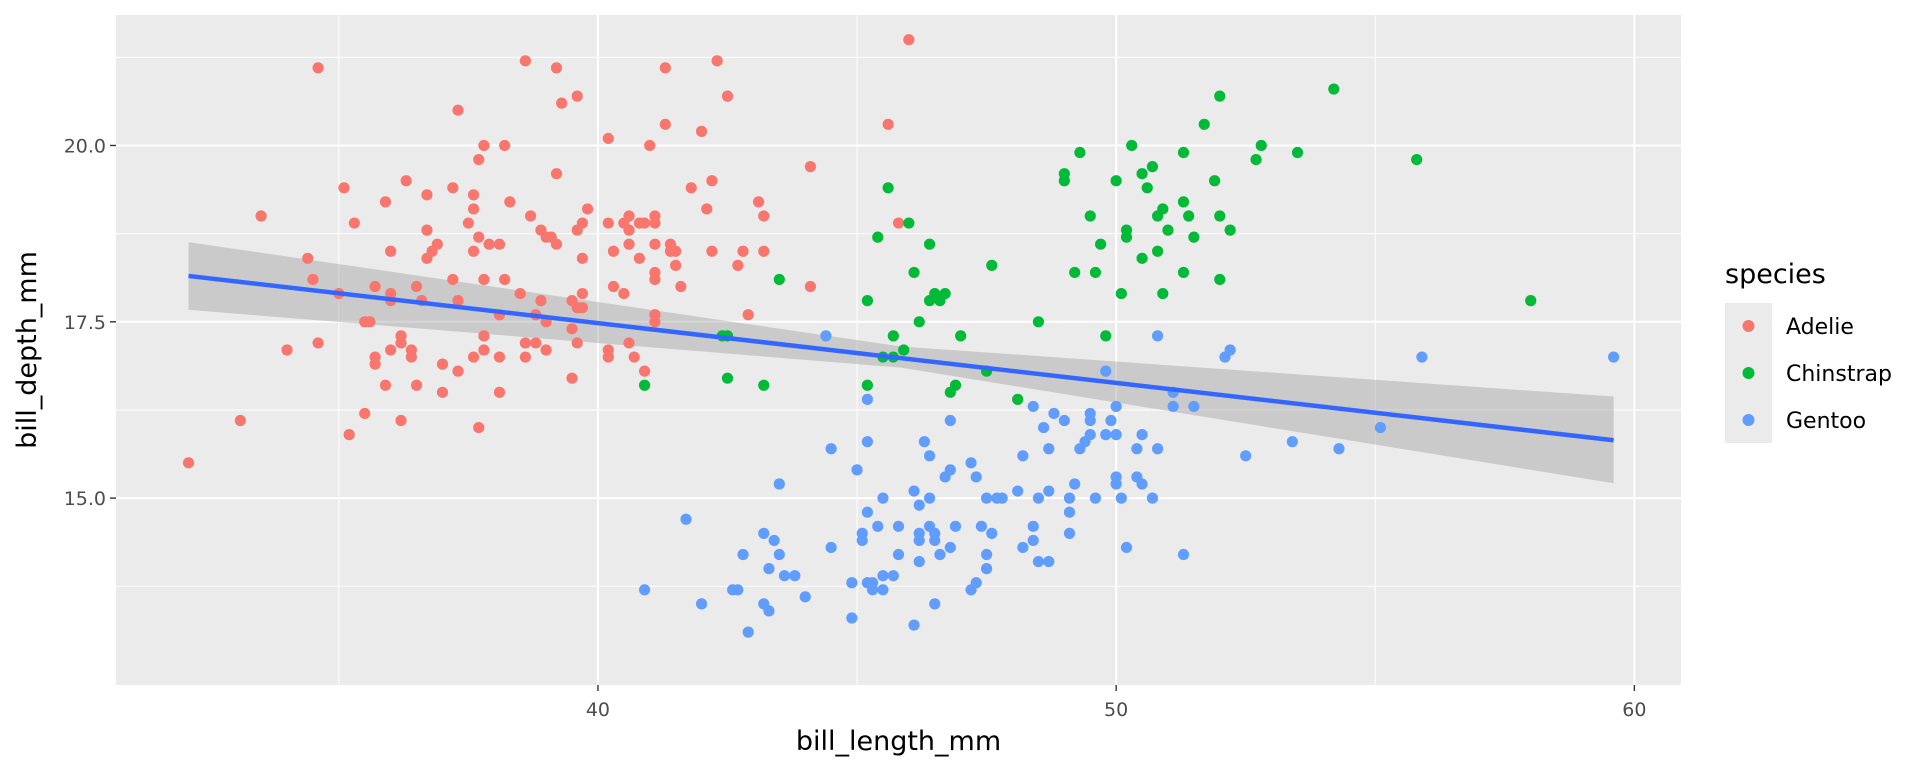 The width and height of the screenshot is (1920, 768). Describe the element at coordinates (1826, 421) in the screenshot. I see `legend-label-gentoo: Gentoo` at that location.